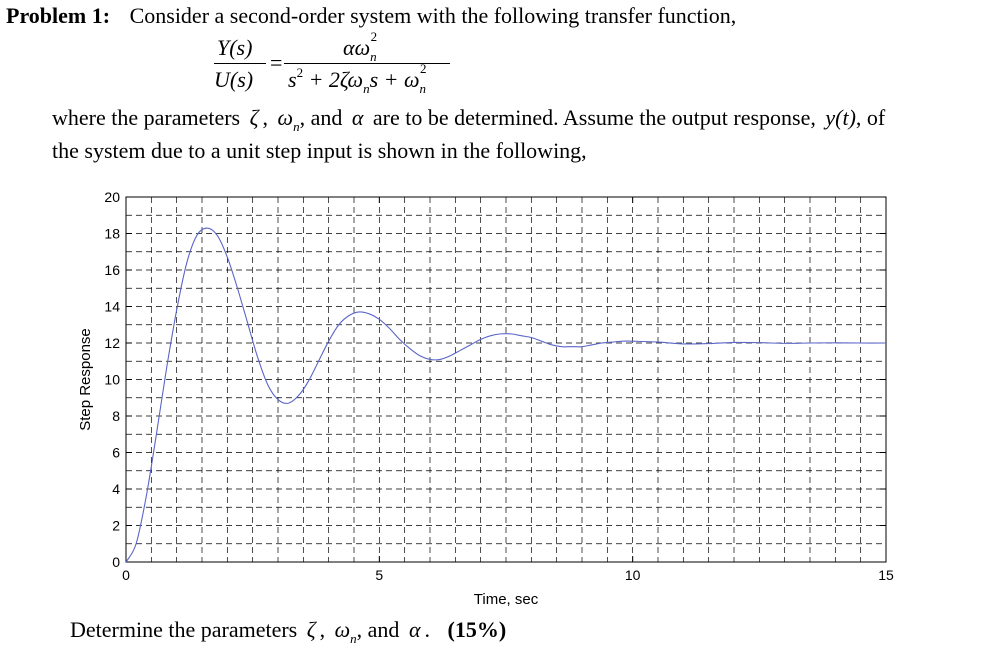  What do you see at coordinates (112, 380) in the screenshot?
I see `y-tick-label: 10` at bounding box center [112, 380].